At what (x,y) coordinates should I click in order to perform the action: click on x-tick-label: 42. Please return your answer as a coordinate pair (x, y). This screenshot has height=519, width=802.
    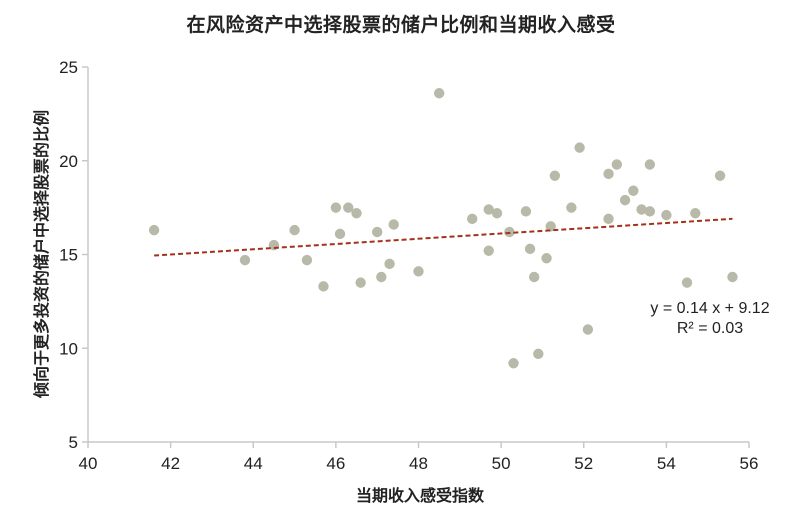
    Looking at the image, I should click on (170, 463).